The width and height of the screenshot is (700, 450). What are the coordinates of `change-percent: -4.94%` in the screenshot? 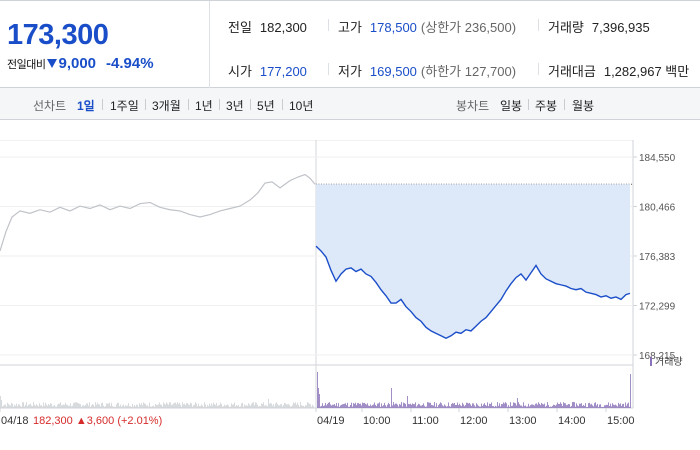 It's located at (130, 63).